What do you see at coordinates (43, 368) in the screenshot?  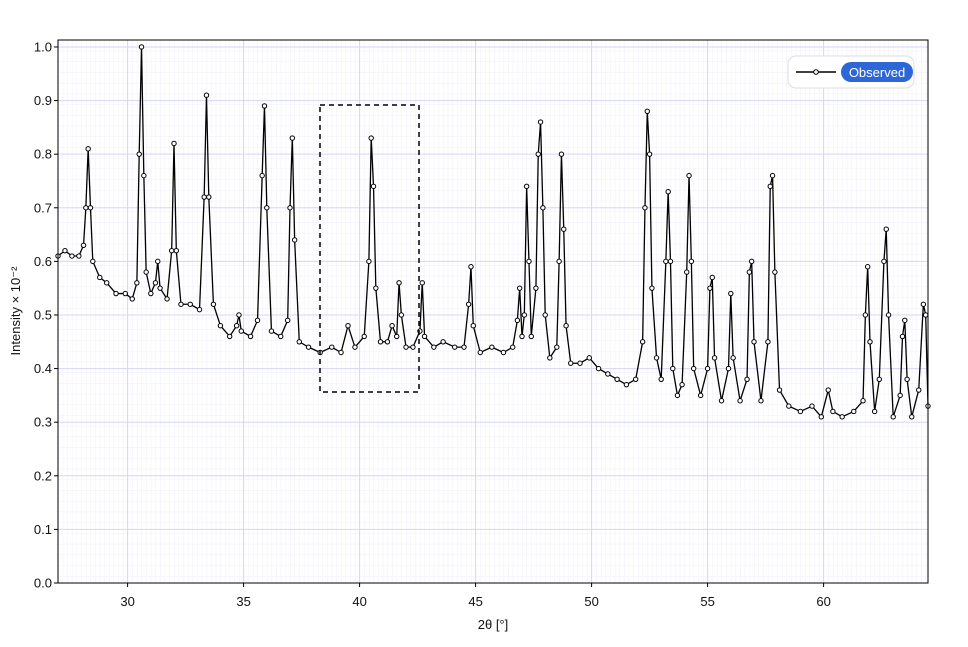 I see `y-tick-label: 0.4` at bounding box center [43, 368].